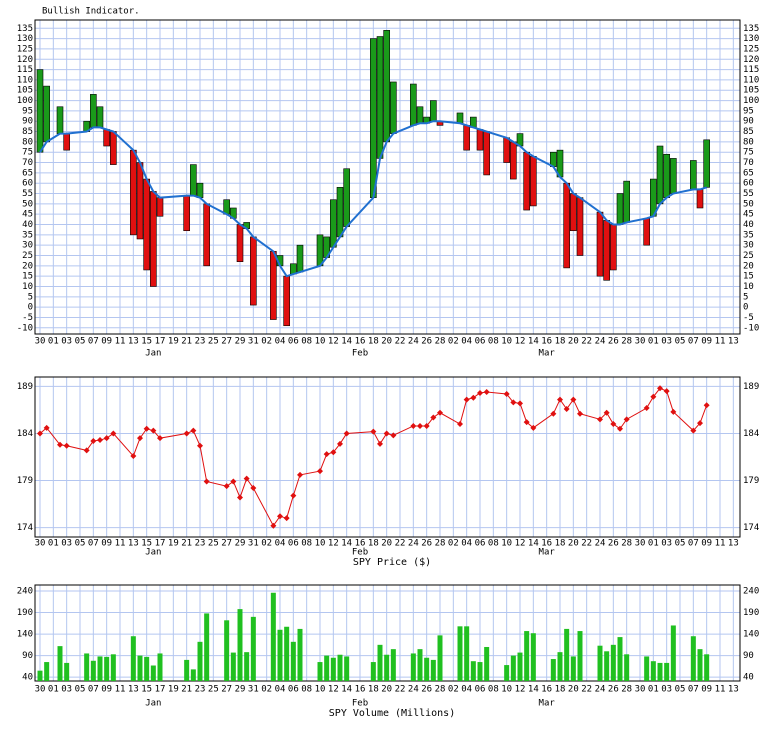 The width and height of the screenshot is (784, 729). Describe the element at coordinates (27, 194) in the screenshot. I see `y-tick-label: 55` at that location.